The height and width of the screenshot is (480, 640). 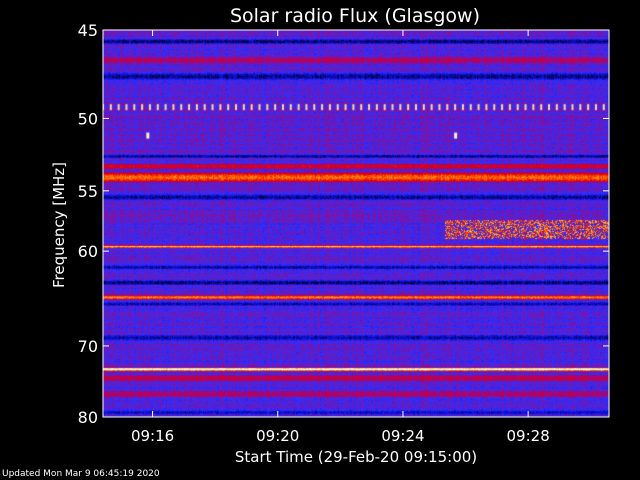 What do you see at coordinates (59, 225) in the screenshot?
I see `y-axis-label: Frequency [MHz]` at bounding box center [59, 225].